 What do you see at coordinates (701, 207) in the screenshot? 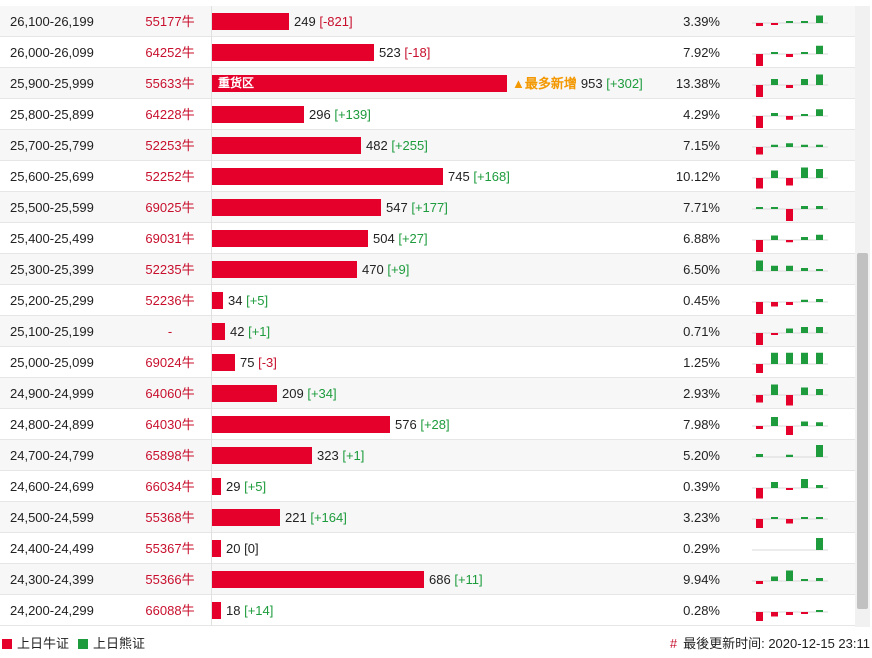
I see `percentage: 7.71%` at bounding box center [701, 207].